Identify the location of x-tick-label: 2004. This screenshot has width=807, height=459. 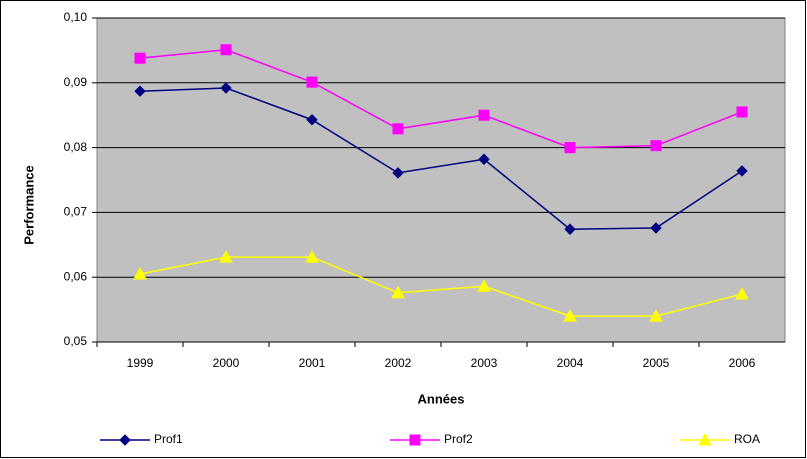
(570, 363).